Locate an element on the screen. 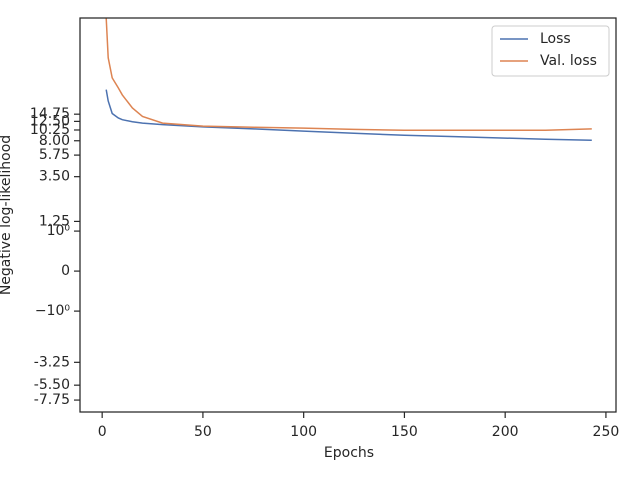  y-tick-label: 10⁰ is located at coordinates (59, 231).